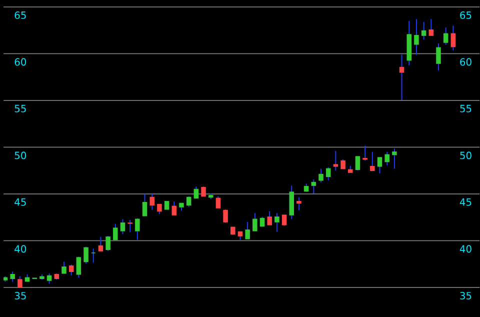 The width and height of the screenshot is (480, 317). Describe the element at coordinates (20, 156) in the screenshot. I see `y-tick-label: 50` at that location.